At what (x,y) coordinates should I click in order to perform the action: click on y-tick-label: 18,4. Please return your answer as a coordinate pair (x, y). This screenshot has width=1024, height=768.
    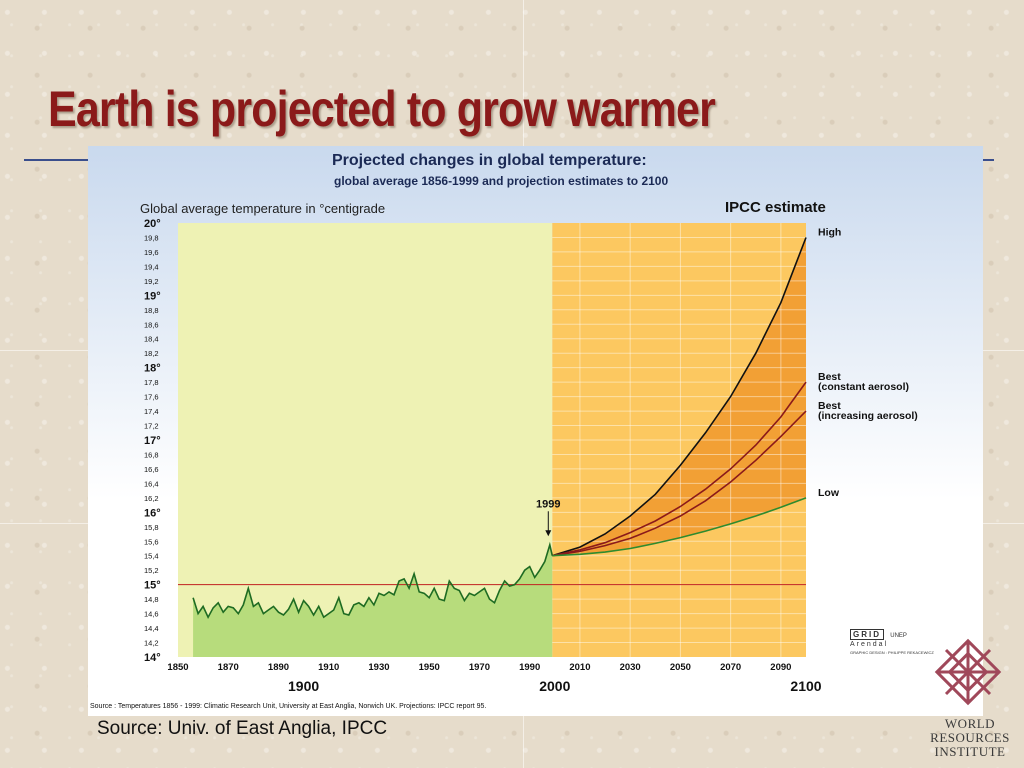
    Looking at the image, I should click on (151, 339).